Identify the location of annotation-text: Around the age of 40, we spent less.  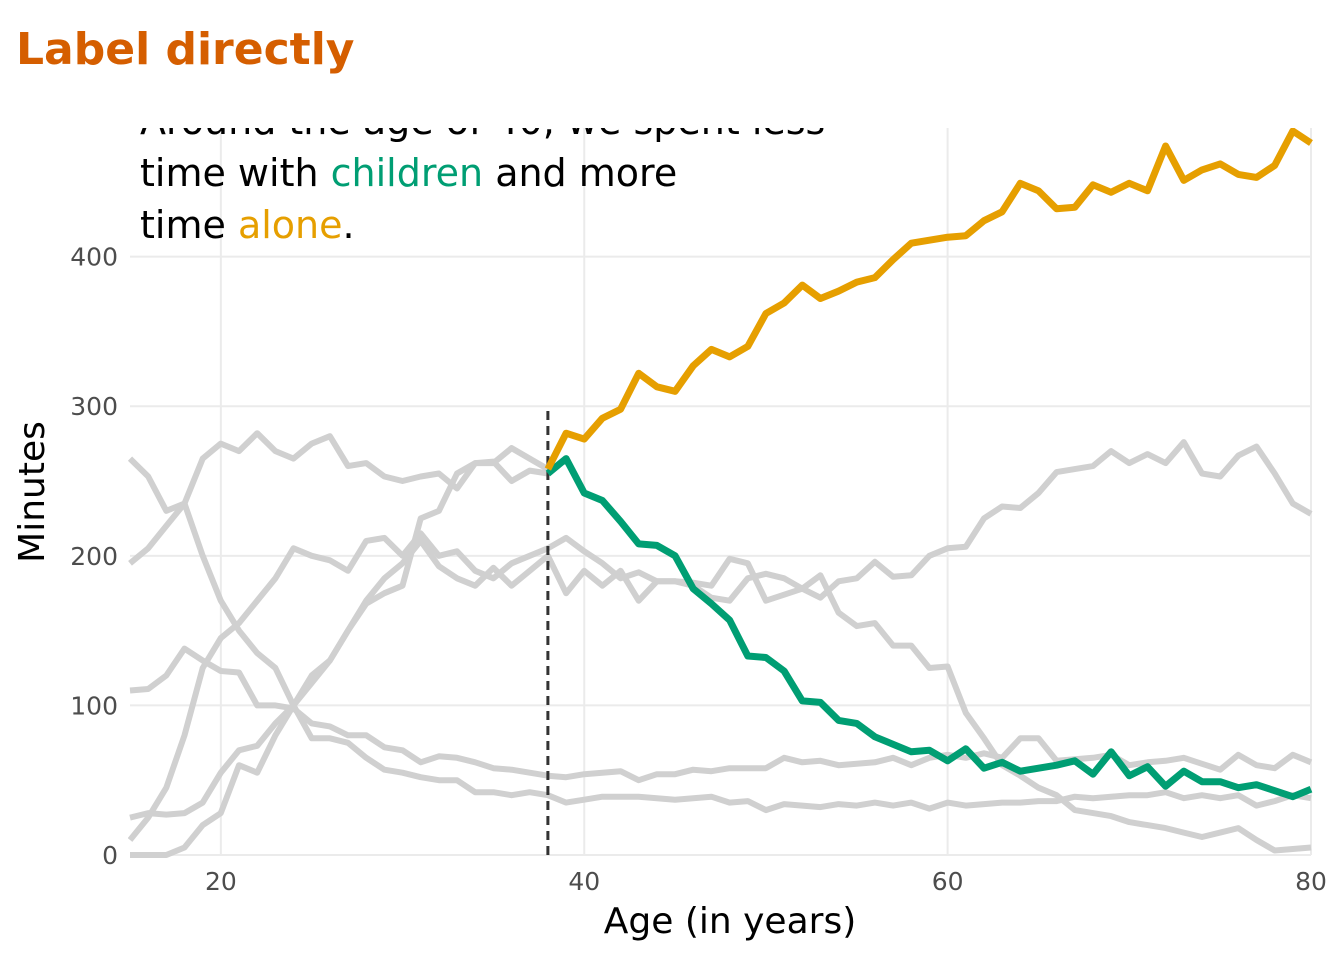
(482, 121).